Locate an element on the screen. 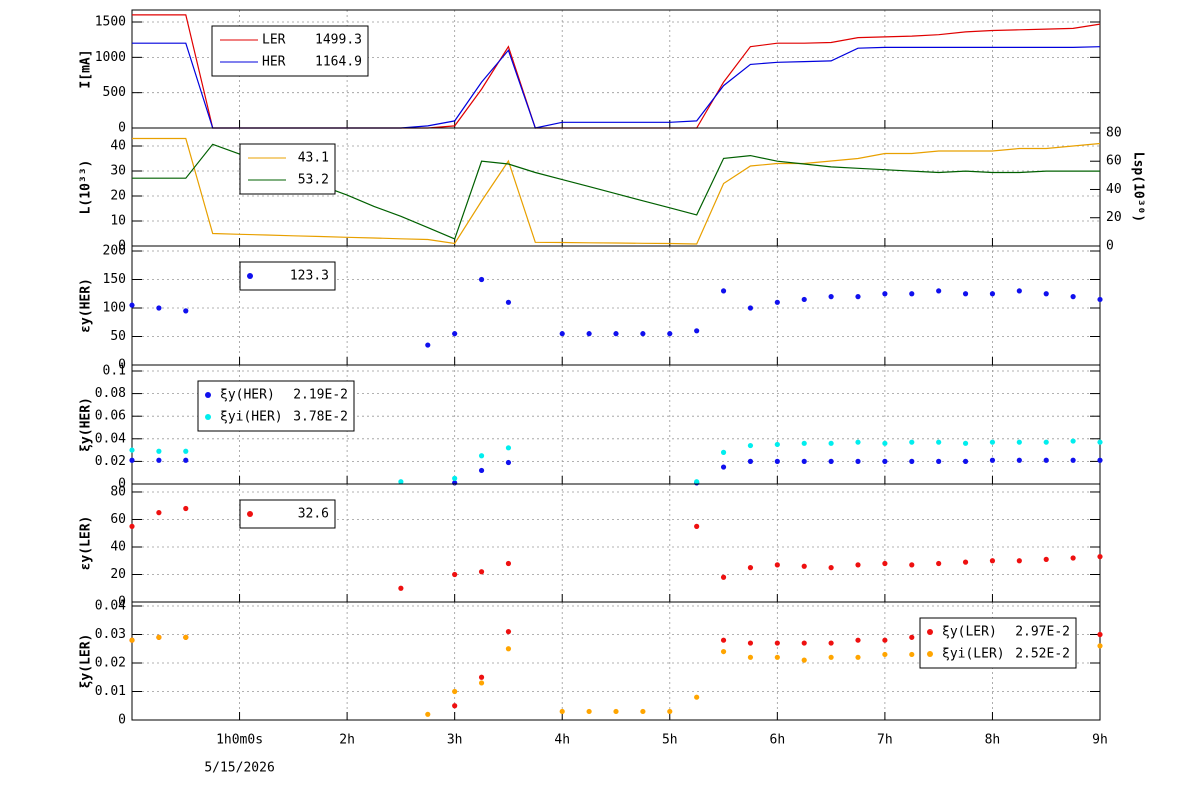  y-tick-label: 0.04 is located at coordinates (110, 438).